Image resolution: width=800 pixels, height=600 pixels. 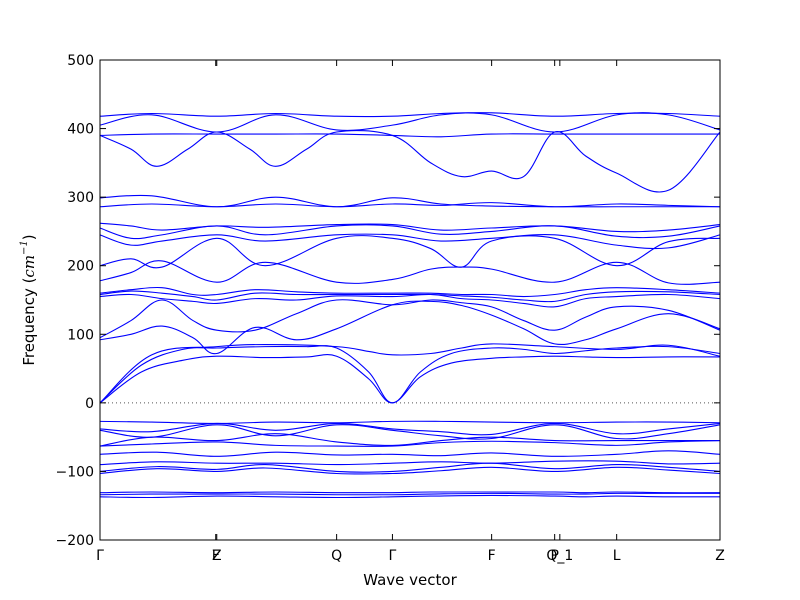 I want to click on x-tick-label: L, so click(x=617, y=556).